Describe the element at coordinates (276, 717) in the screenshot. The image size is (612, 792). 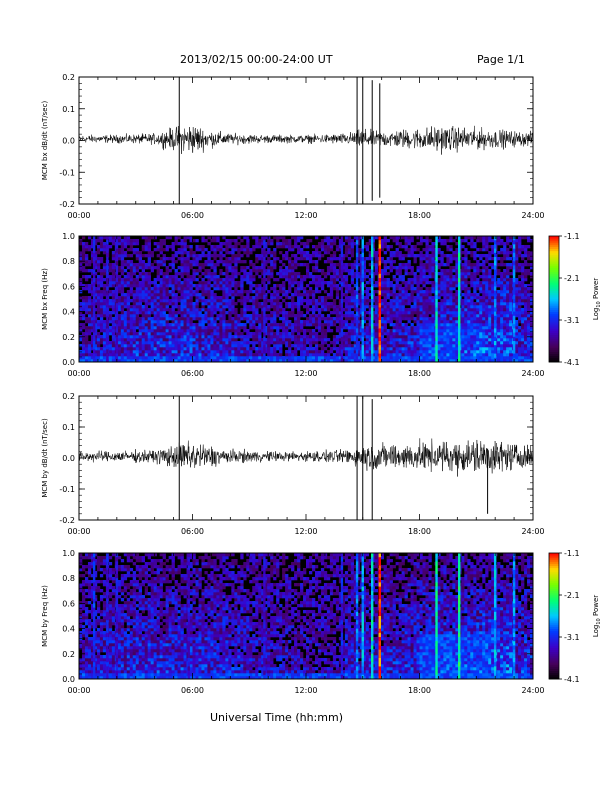
I see `x-axis-title: Universal Time (hh:mm)` at that location.